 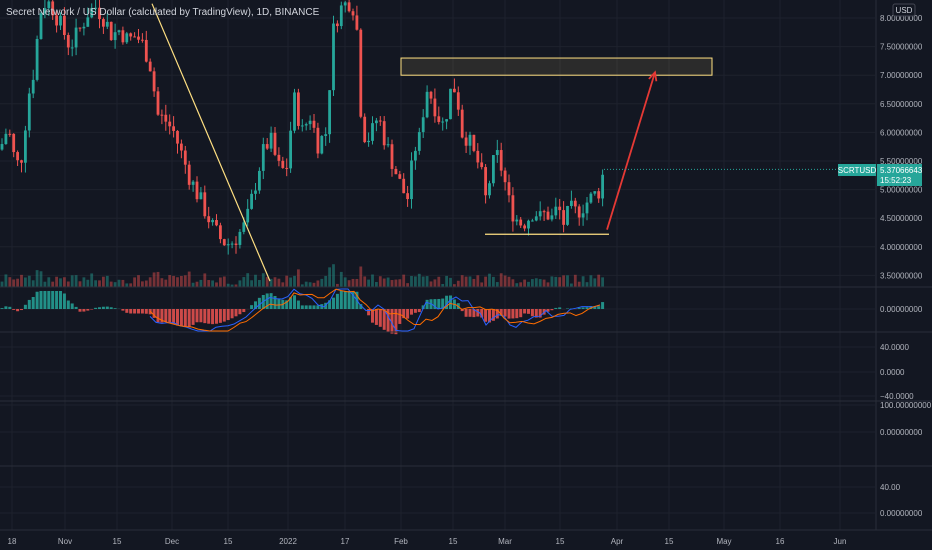 What do you see at coordinates (904, 10) in the screenshot?
I see `currency-box` at bounding box center [904, 10].